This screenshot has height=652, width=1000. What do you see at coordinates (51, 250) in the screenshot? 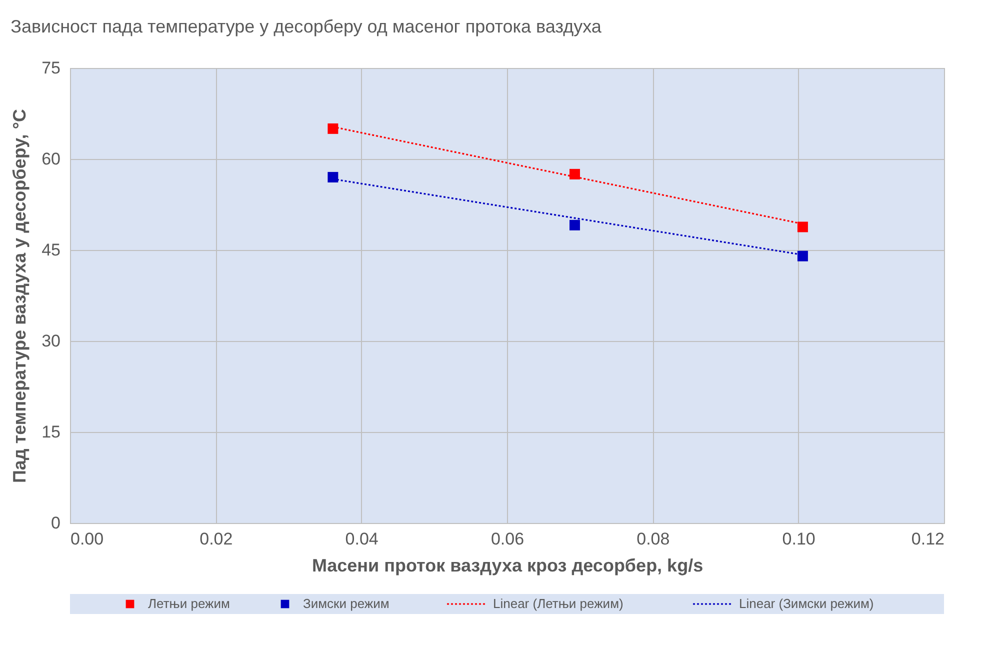
I see `y-tick-label: 45` at bounding box center [51, 250].